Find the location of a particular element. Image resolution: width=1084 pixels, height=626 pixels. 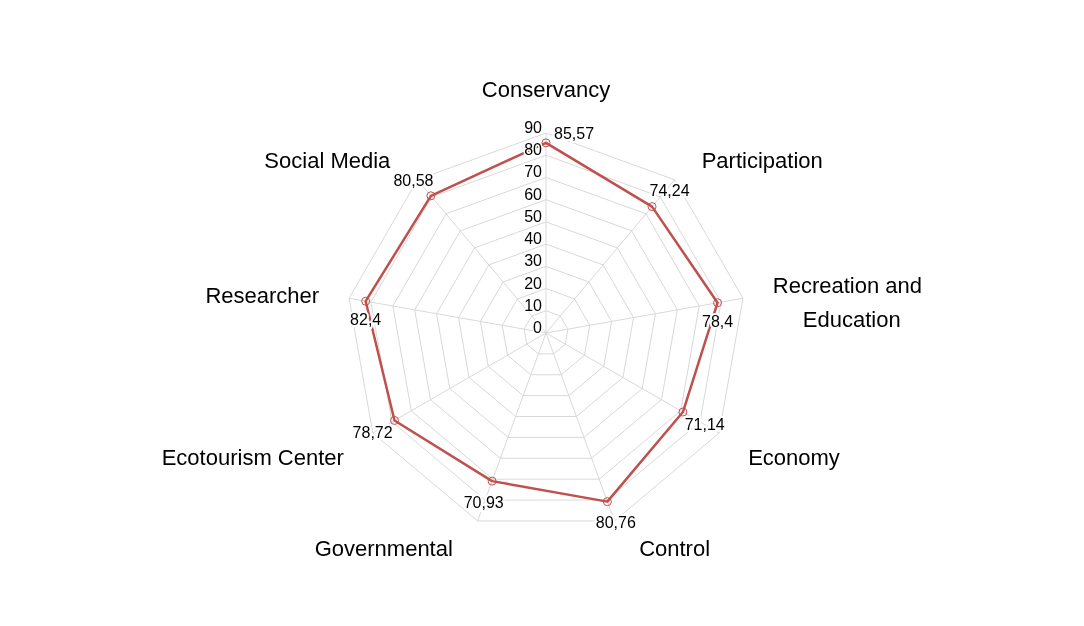

data-label: 80,76 is located at coordinates (615, 523).